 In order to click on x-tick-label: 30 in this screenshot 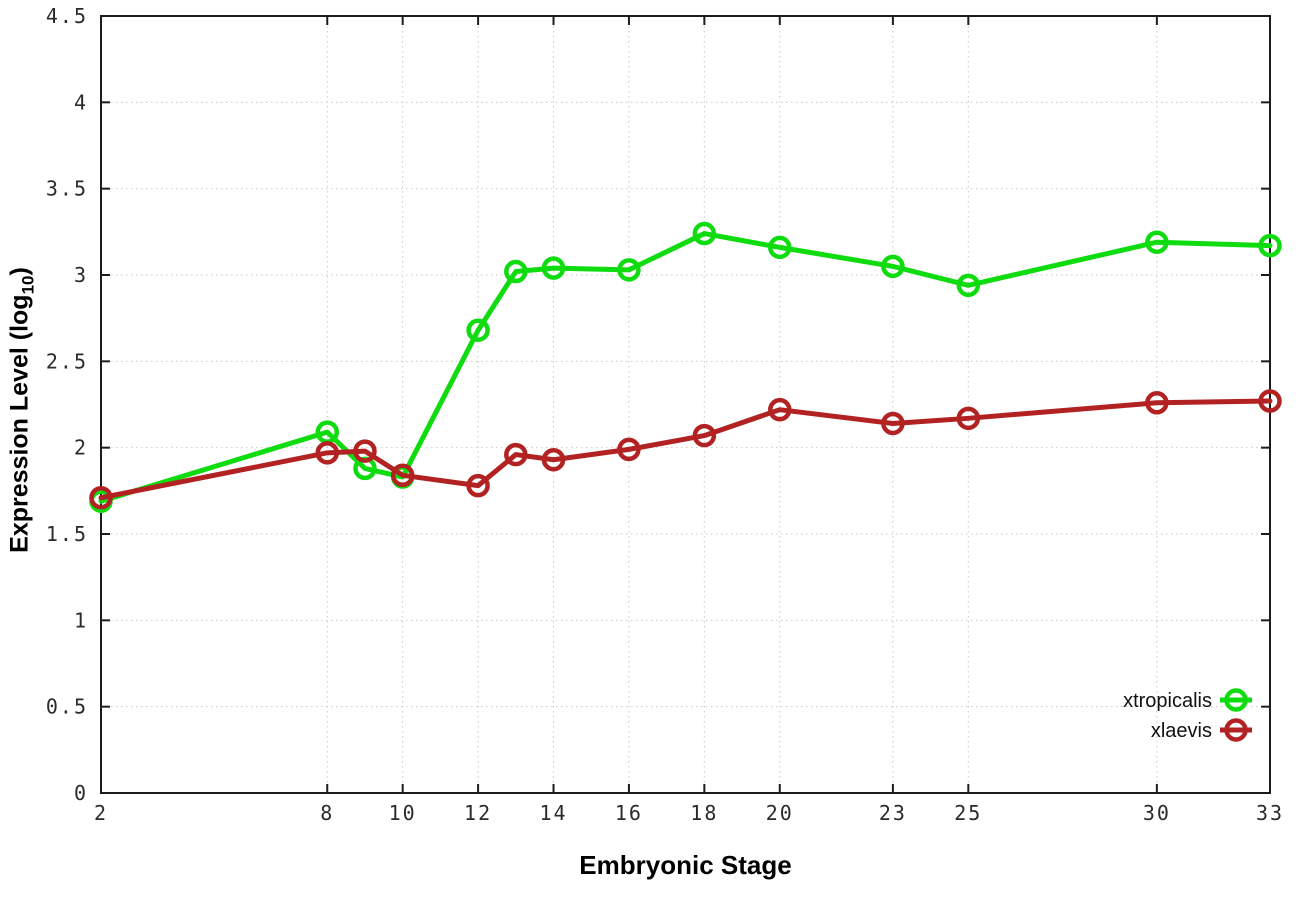, I will do `click(1157, 813)`.